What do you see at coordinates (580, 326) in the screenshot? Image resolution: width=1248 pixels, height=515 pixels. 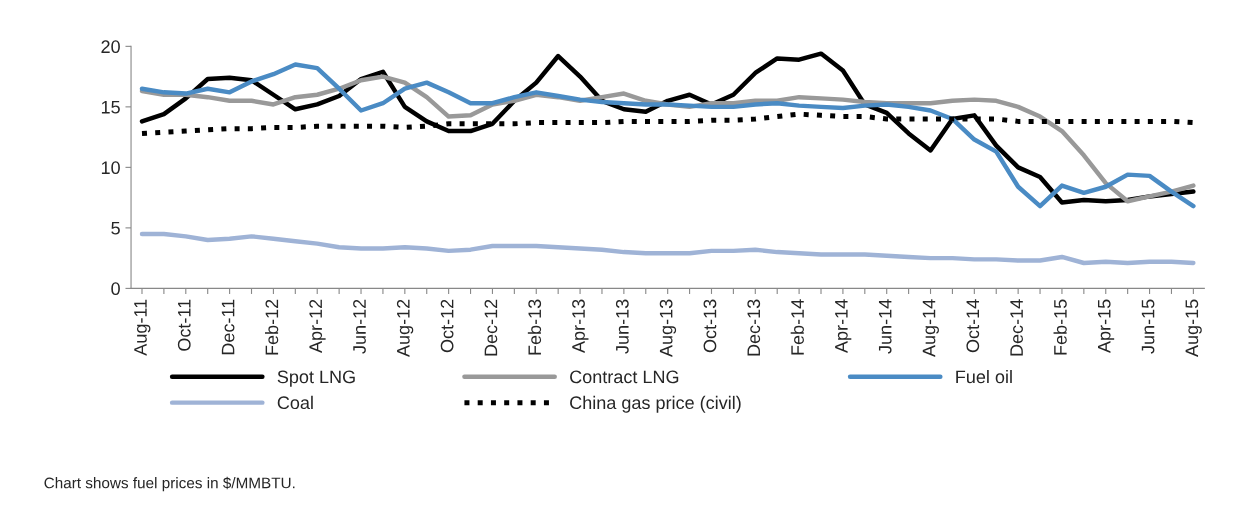 I see `x-tick-label: Apr-13` at bounding box center [580, 326].